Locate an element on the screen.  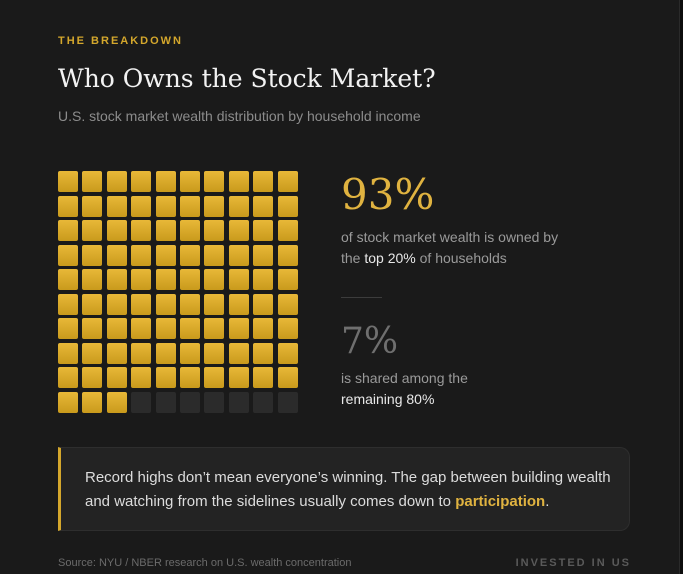
eyebrow-label: THE BREAKDOWN is located at coordinates (120, 41).